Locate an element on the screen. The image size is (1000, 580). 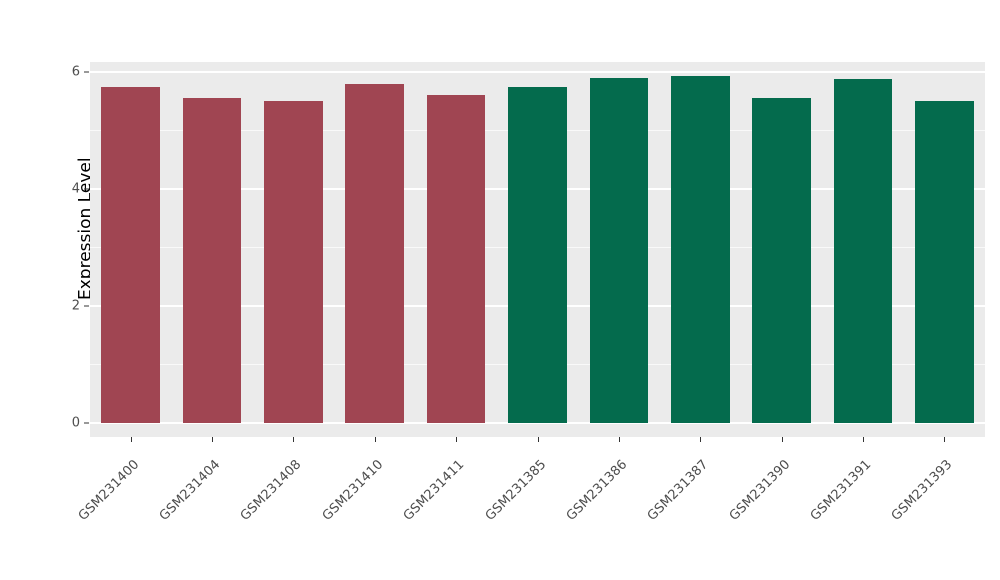
x-tick-label-GSM231411: GSM231411 is located at coordinates (434, 490).